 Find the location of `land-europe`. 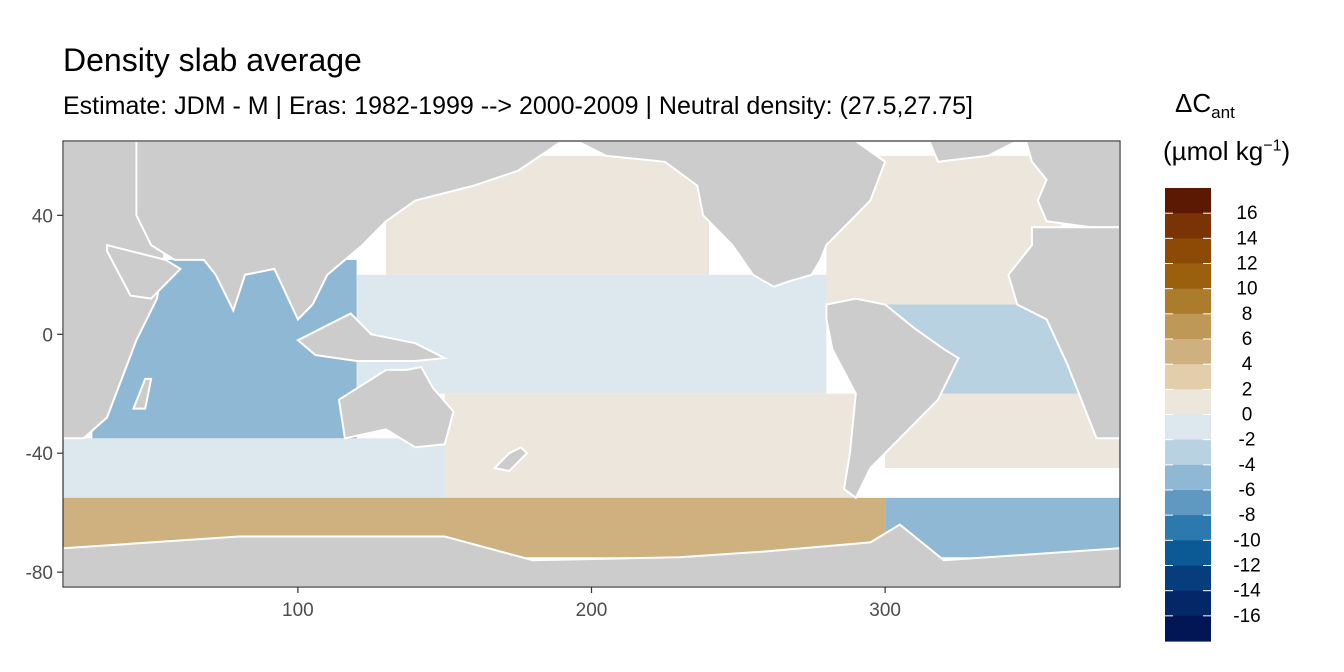

land-europe is located at coordinates (1072, 185).